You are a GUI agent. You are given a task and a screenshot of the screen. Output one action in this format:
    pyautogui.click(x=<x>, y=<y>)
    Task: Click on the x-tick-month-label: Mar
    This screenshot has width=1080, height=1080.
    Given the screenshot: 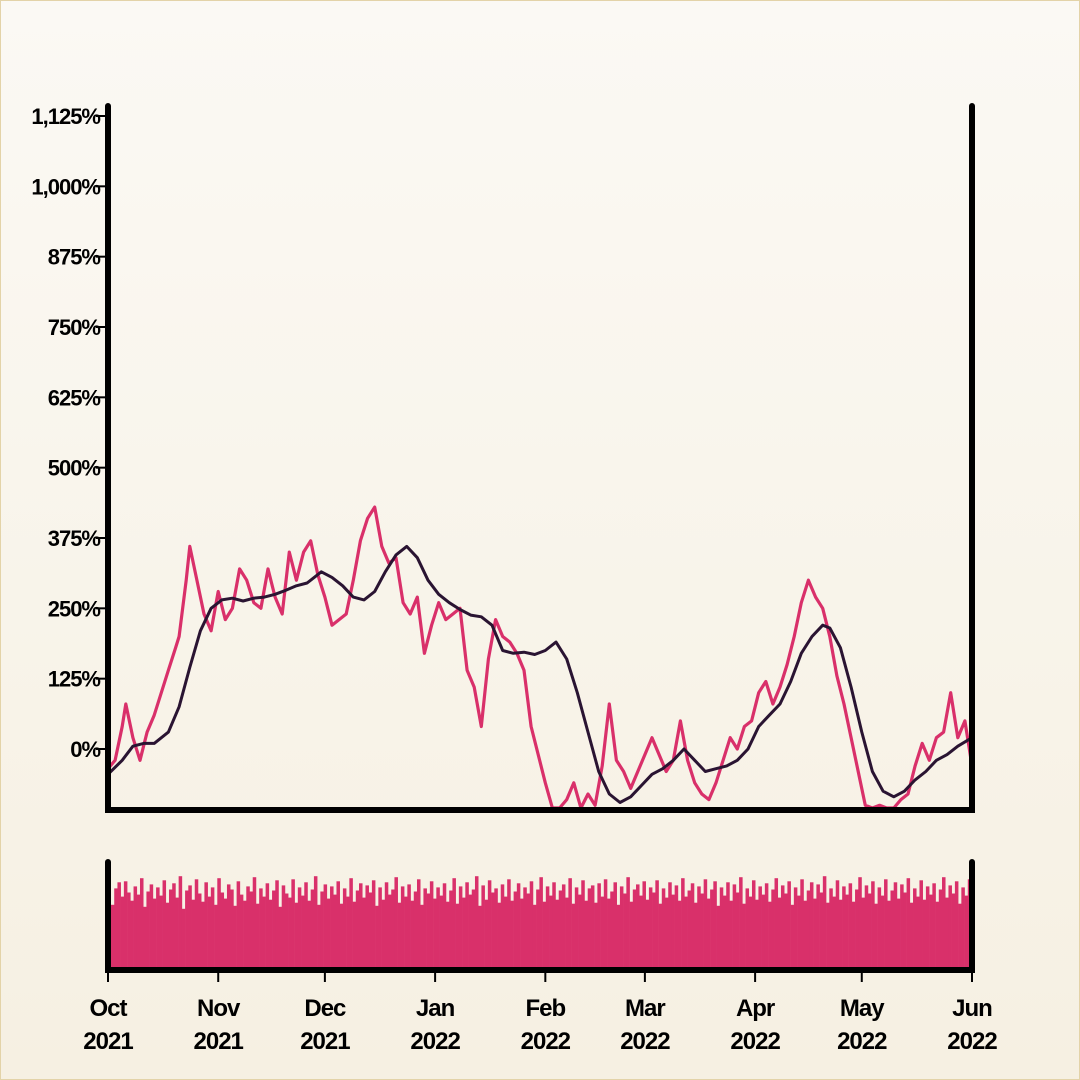 What is the action you would take?
    pyautogui.click(x=645, y=1008)
    